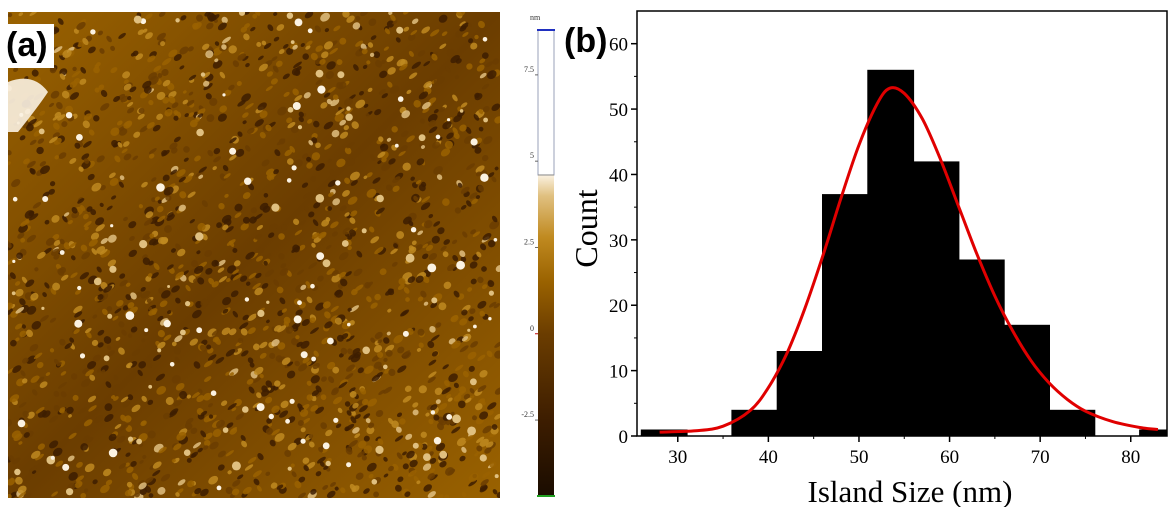 Image resolution: width=1169 pixels, height=507 pixels. I want to click on scale-gradient, so click(546, 335).